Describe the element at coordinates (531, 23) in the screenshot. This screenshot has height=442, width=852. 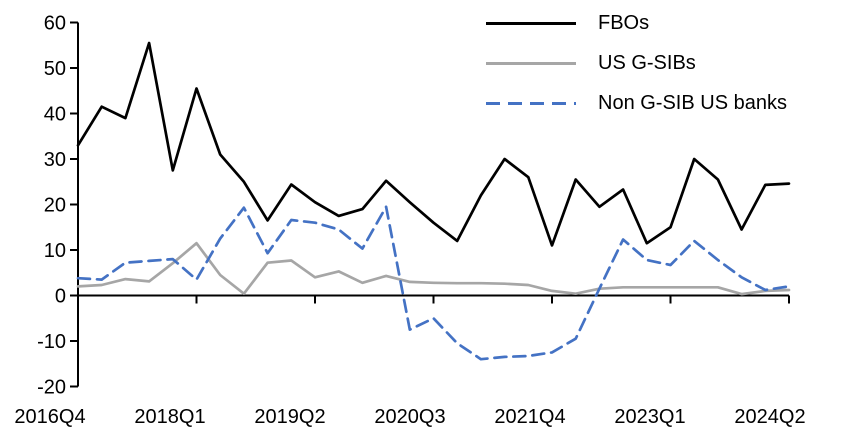
I see `fbos-line-sample-icon` at that location.